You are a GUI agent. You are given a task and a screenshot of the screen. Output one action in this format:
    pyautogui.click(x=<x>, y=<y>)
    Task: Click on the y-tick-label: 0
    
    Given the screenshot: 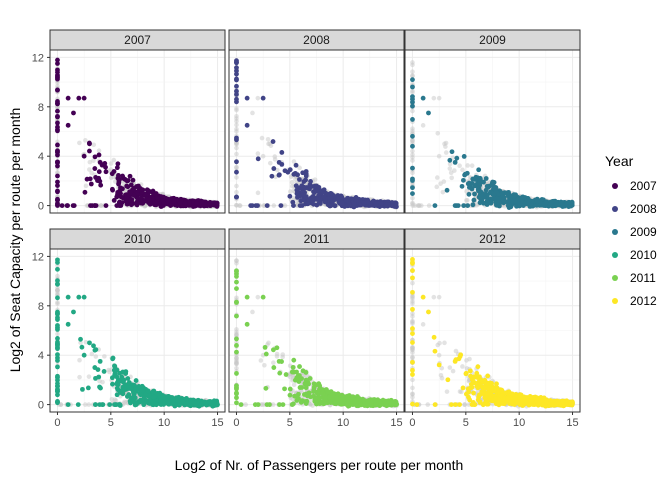 What is the action you would take?
    pyautogui.click(x=41, y=406)
    